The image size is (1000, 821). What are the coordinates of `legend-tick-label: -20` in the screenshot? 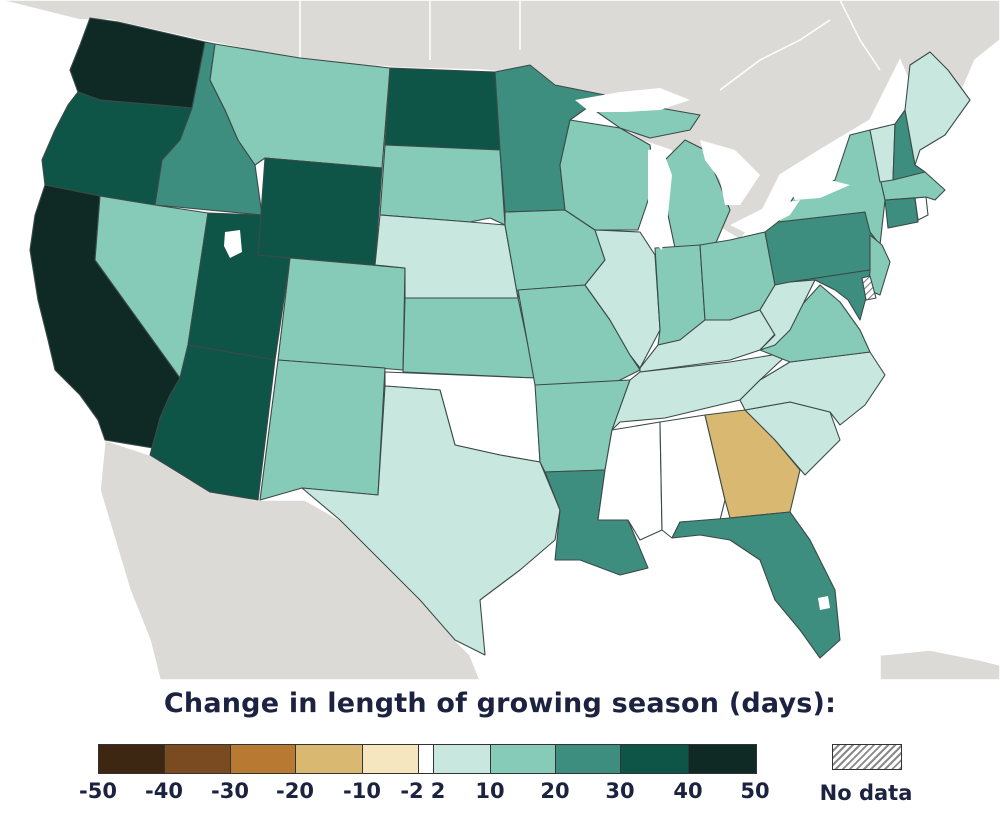 It's located at (295, 791).